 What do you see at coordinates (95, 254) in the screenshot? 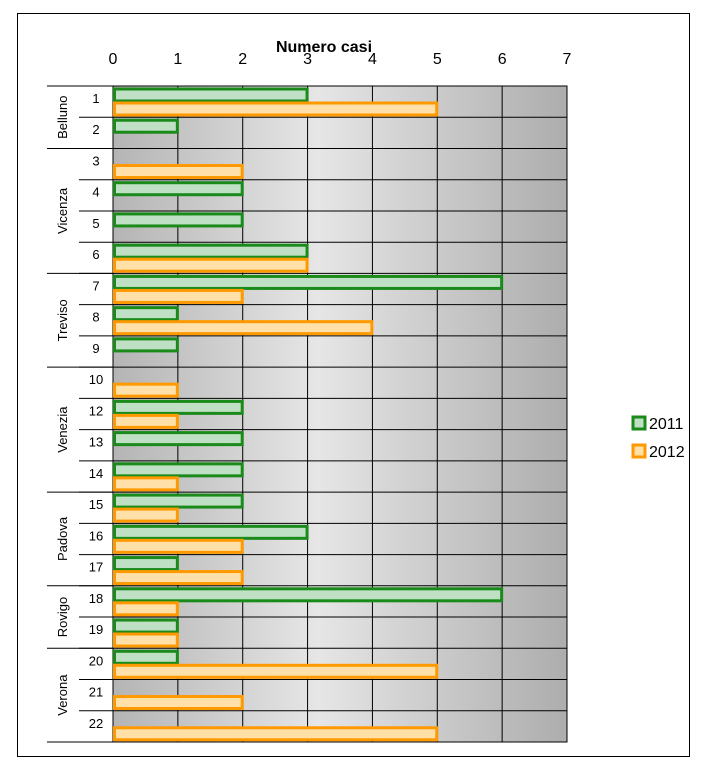
I see `category-label: 6` at bounding box center [95, 254].